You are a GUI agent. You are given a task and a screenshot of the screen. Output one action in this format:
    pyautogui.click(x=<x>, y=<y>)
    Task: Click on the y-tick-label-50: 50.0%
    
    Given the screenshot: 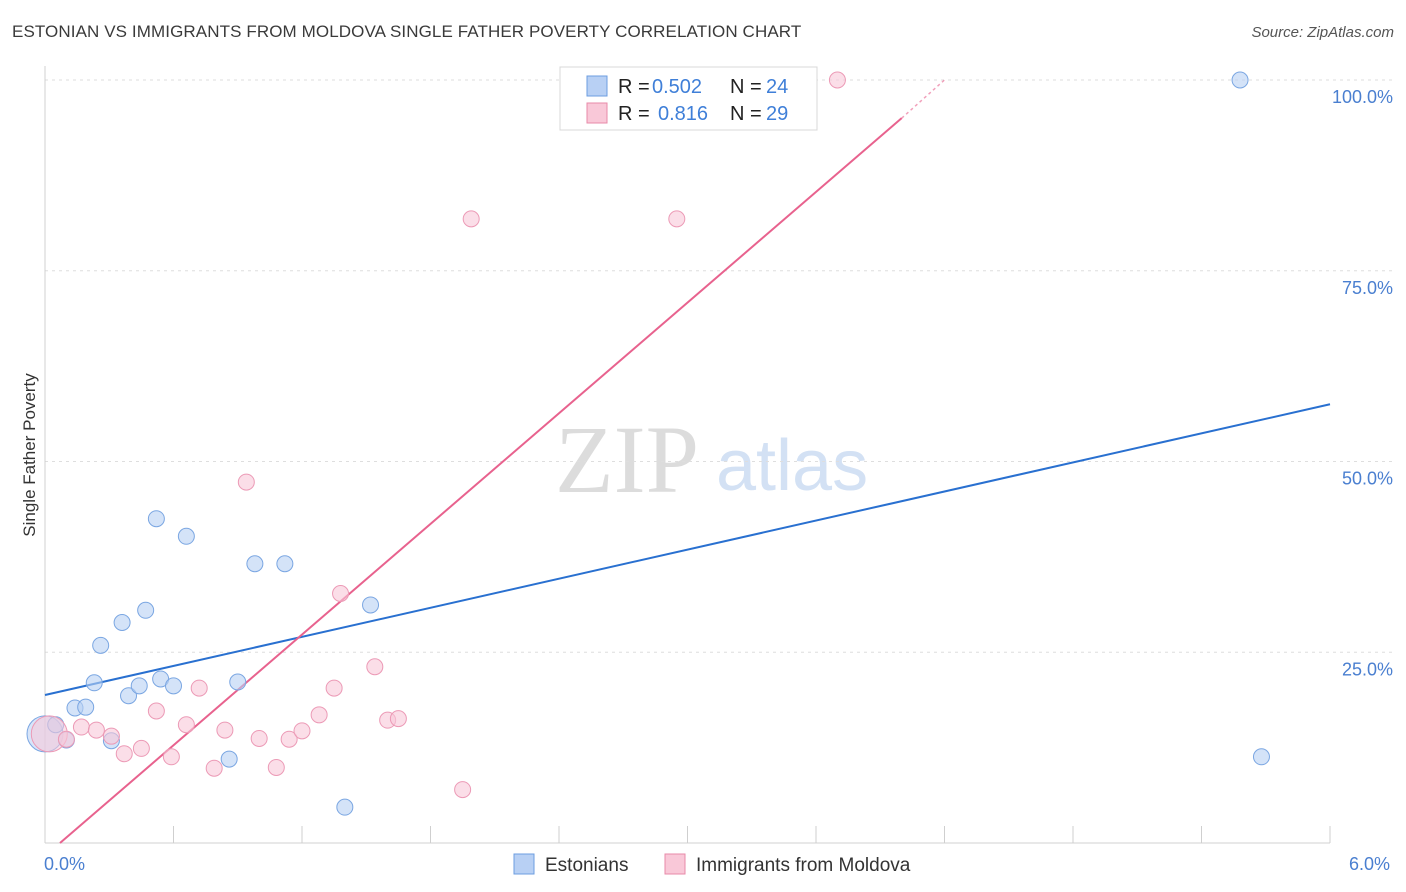 What is the action you would take?
    pyautogui.click(x=1367, y=479)
    